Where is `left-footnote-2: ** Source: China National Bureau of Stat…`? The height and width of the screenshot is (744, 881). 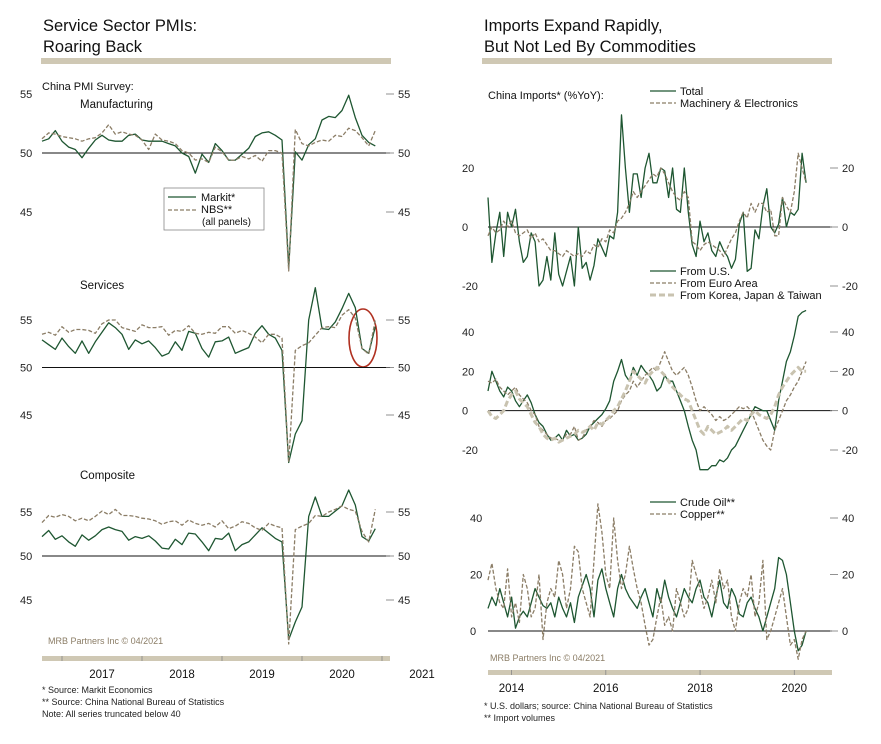
left-footnote-2: ** Source: China National Bureau of Stat… is located at coordinates (133, 702).